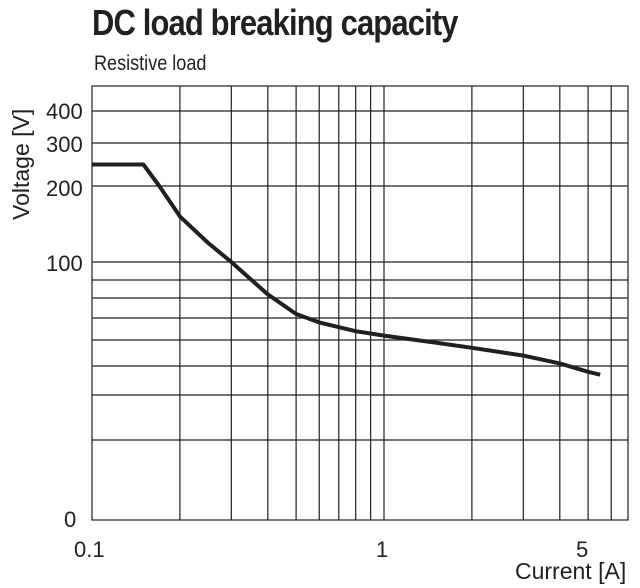 Image resolution: width=640 pixels, height=588 pixels. I want to click on x-tick-label-0-1: 0.1, so click(89, 549).